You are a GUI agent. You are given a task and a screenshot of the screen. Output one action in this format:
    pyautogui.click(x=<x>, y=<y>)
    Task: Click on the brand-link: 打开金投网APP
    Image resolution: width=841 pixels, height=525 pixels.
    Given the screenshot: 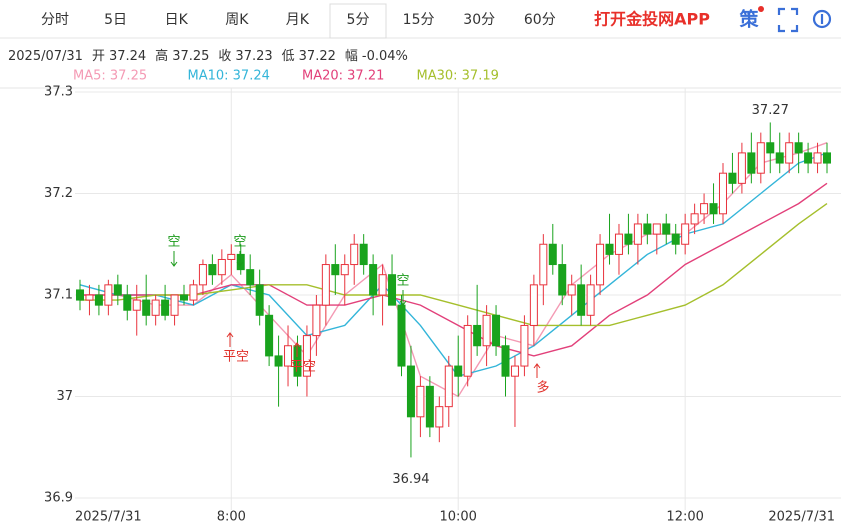 What is the action you would take?
    pyautogui.click(x=652, y=19)
    